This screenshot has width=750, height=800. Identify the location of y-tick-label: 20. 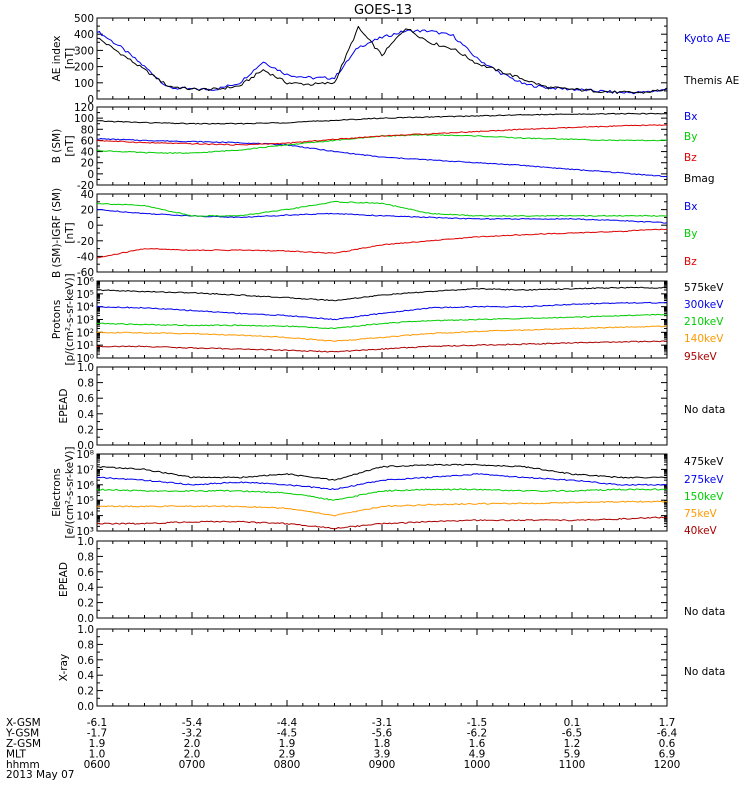
(87, 211).